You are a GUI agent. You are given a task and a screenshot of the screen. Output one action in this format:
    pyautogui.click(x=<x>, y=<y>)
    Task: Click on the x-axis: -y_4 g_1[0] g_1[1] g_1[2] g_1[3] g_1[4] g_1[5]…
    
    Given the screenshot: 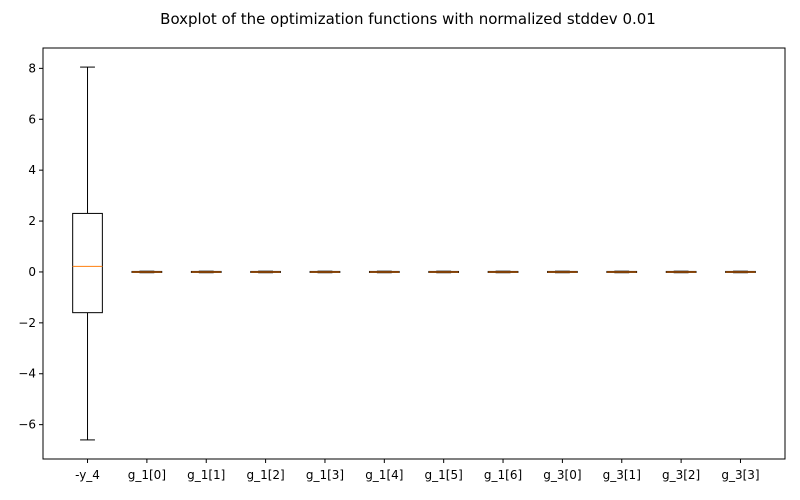 What is the action you would take?
    pyautogui.click(x=417, y=470)
    